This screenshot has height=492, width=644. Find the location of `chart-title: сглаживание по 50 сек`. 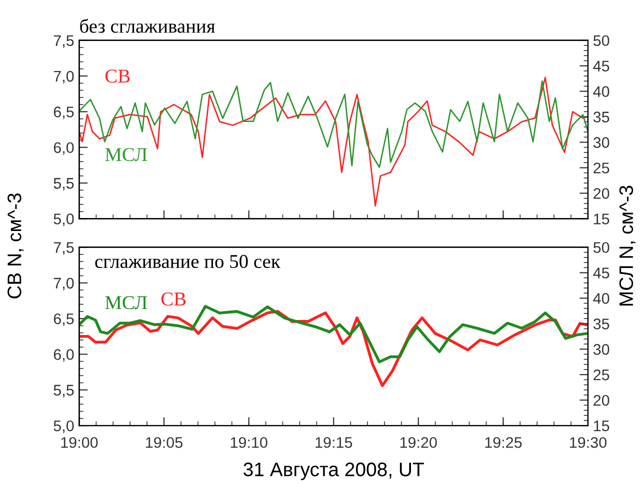

chart-title: сглаживание по 50 сек is located at coordinates (187, 261).